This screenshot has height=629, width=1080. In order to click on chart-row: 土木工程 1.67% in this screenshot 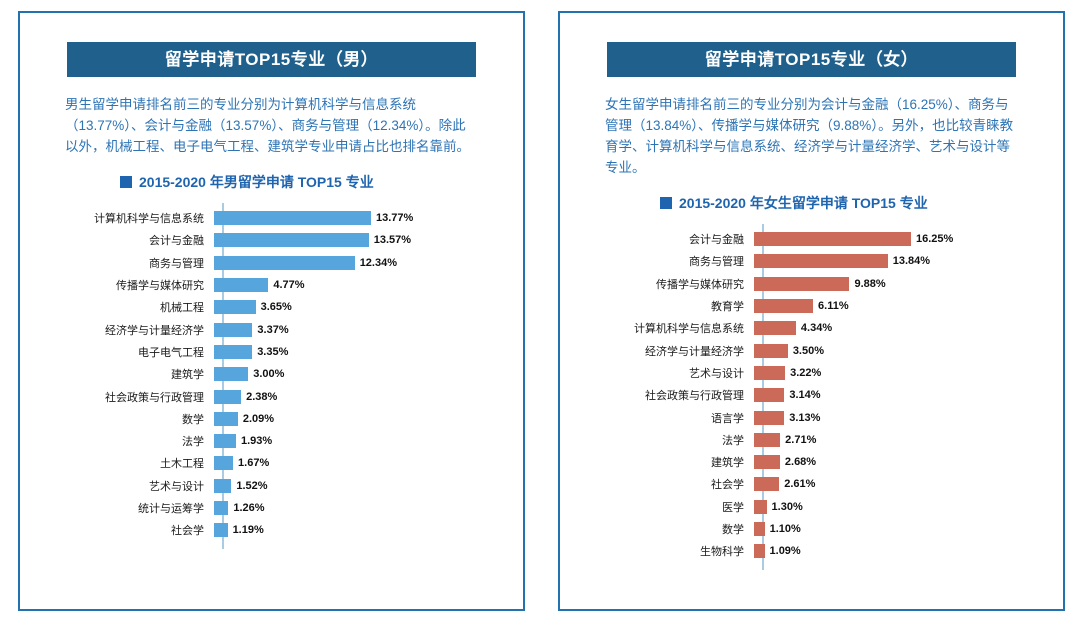, I will do `click(271, 463)`.